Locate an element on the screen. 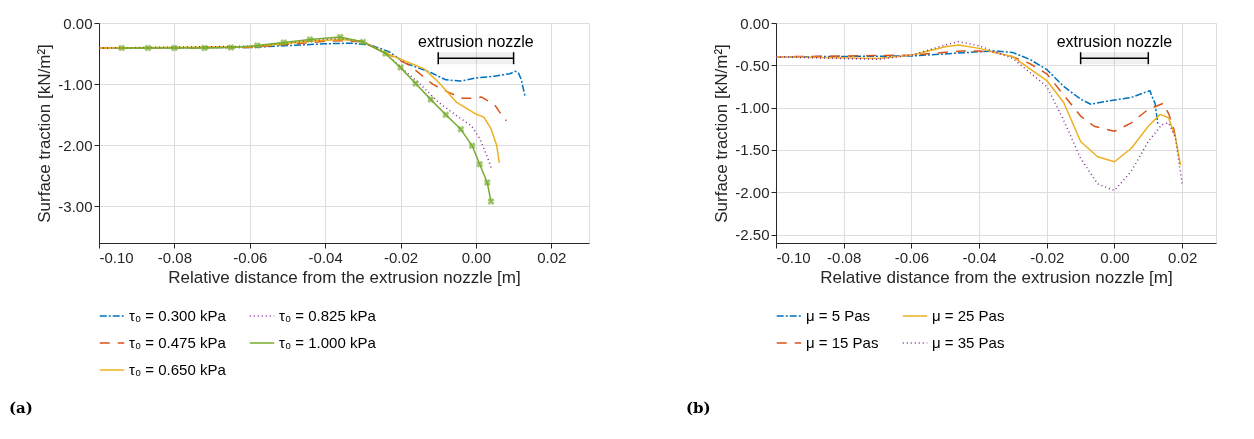 This screenshot has height=439, width=1254. legend-label: τ₀ = 0.825 kPa is located at coordinates (328, 315).